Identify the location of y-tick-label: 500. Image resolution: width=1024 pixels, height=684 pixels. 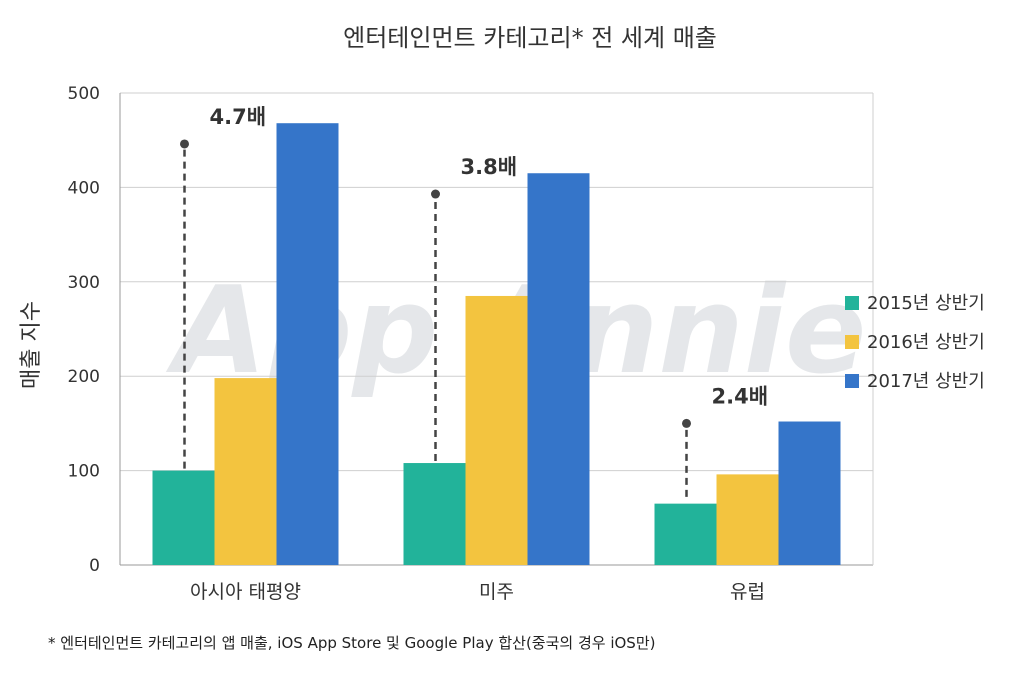
(84, 94).